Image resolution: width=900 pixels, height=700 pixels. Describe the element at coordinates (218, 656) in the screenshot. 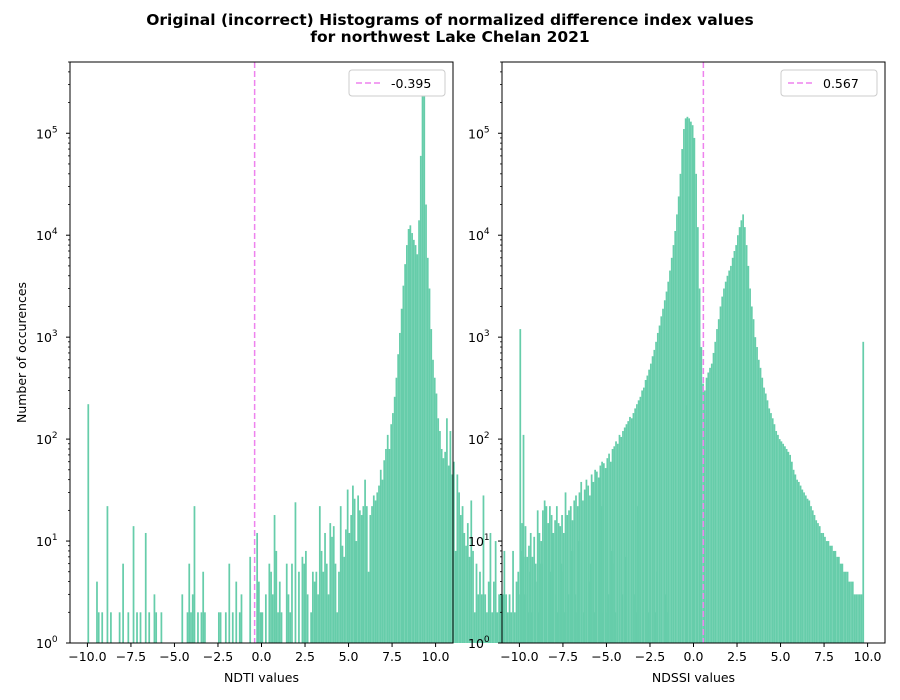

I see `panel-1-x-tick-label: −2.5` at that location.